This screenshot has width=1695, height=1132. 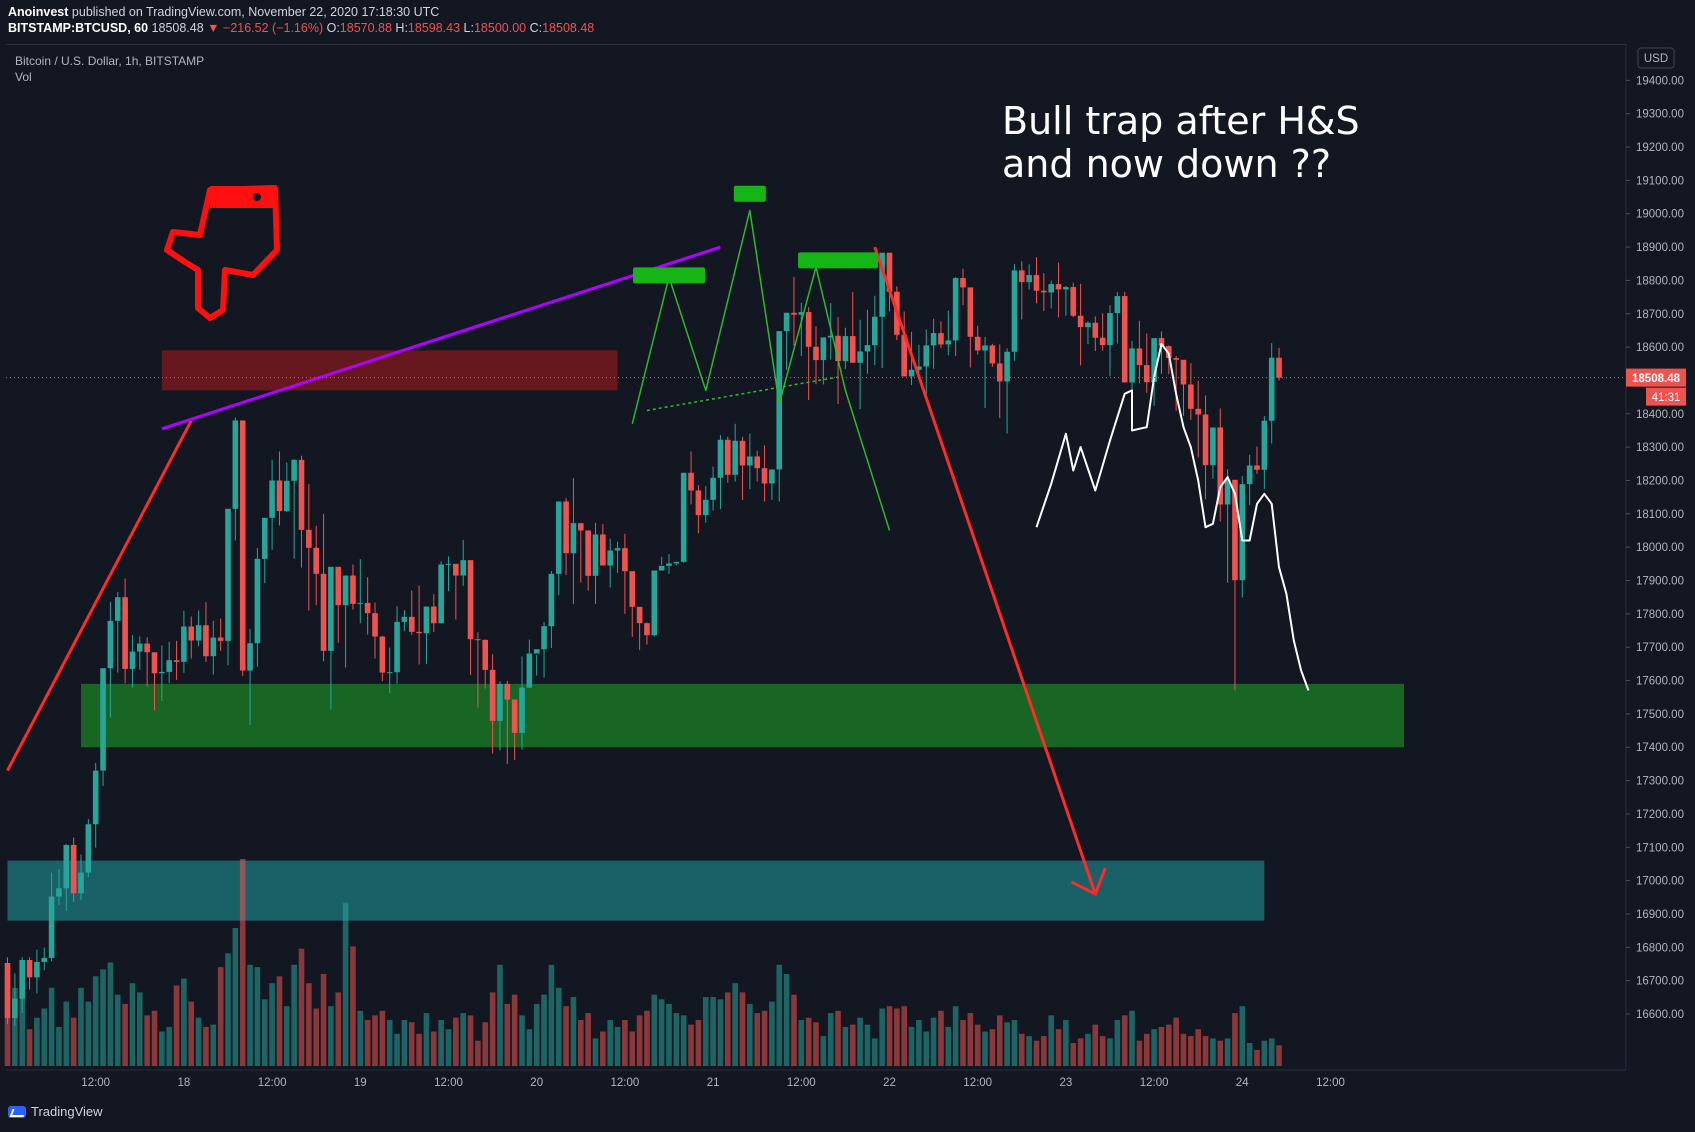 I want to click on hand-cuff-hole, so click(x=257, y=197).